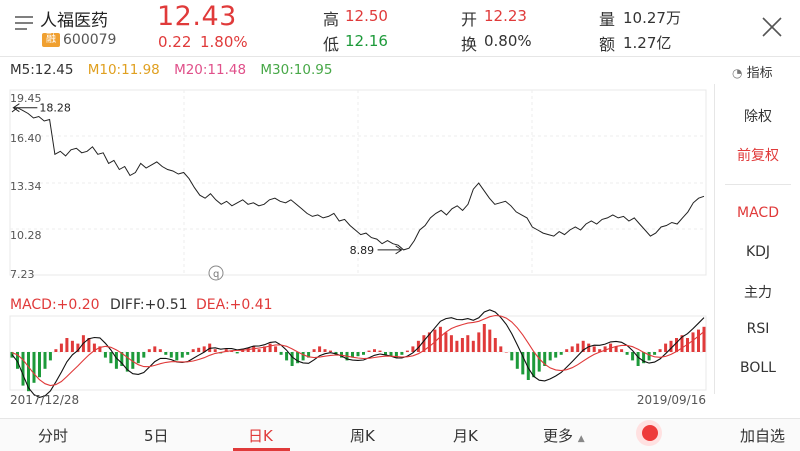 The image size is (800, 451). Describe the element at coordinates (469, 19) in the screenshot. I see `open-label: 开` at that location.